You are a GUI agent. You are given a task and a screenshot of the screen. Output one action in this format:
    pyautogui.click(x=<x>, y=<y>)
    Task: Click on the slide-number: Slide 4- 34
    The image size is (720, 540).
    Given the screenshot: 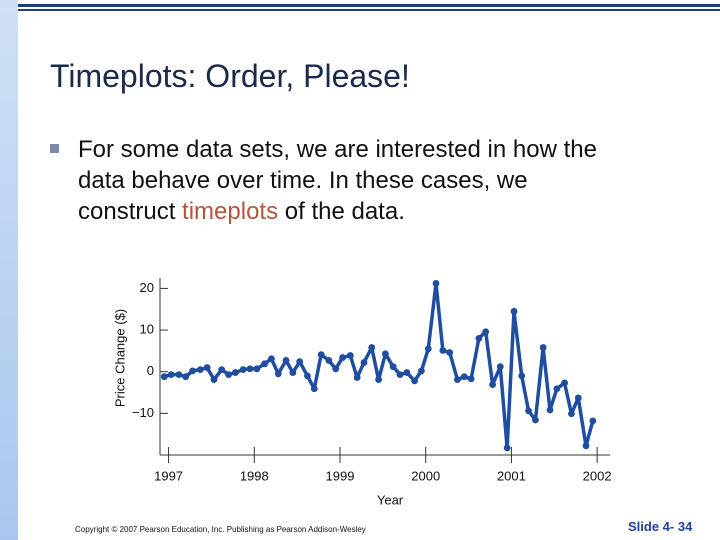 What is the action you would take?
    pyautogui.click(x=660, y=526)
    